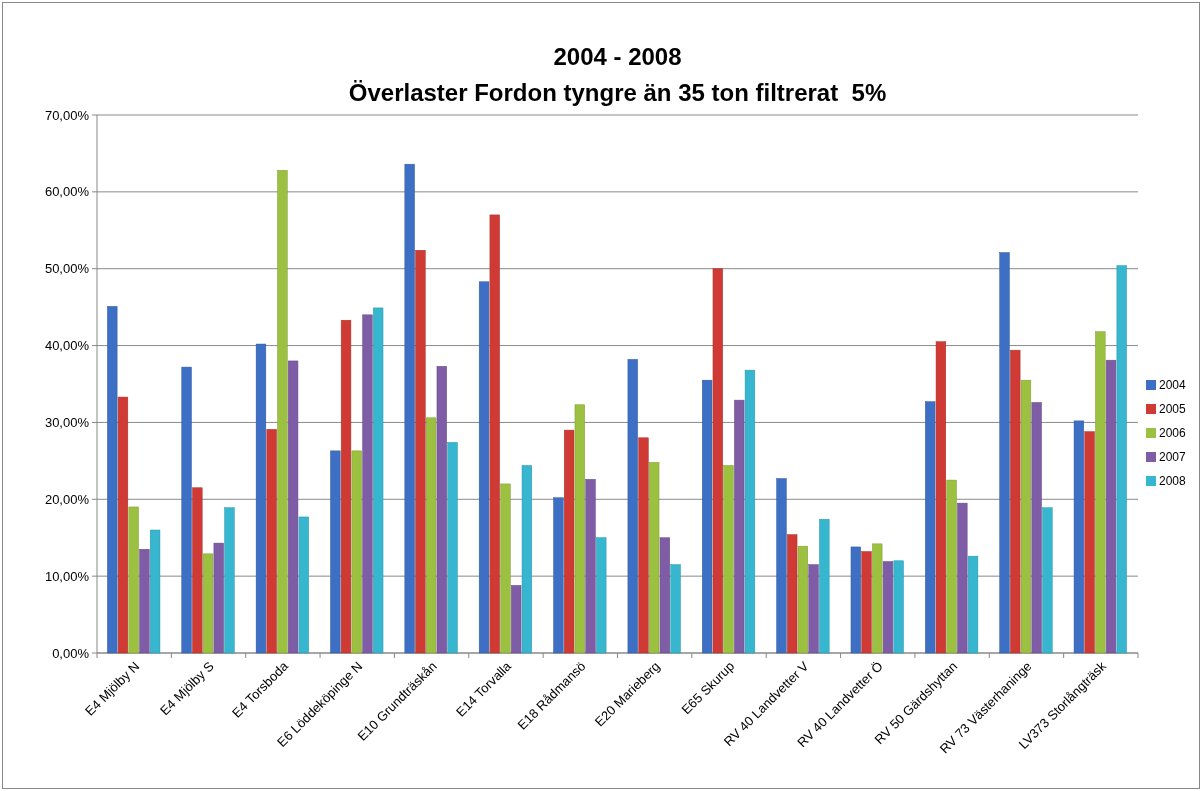 This screenshot has height=791, width=1202. I want to click on y-tick-label: 40,00%, so click(67, 346).